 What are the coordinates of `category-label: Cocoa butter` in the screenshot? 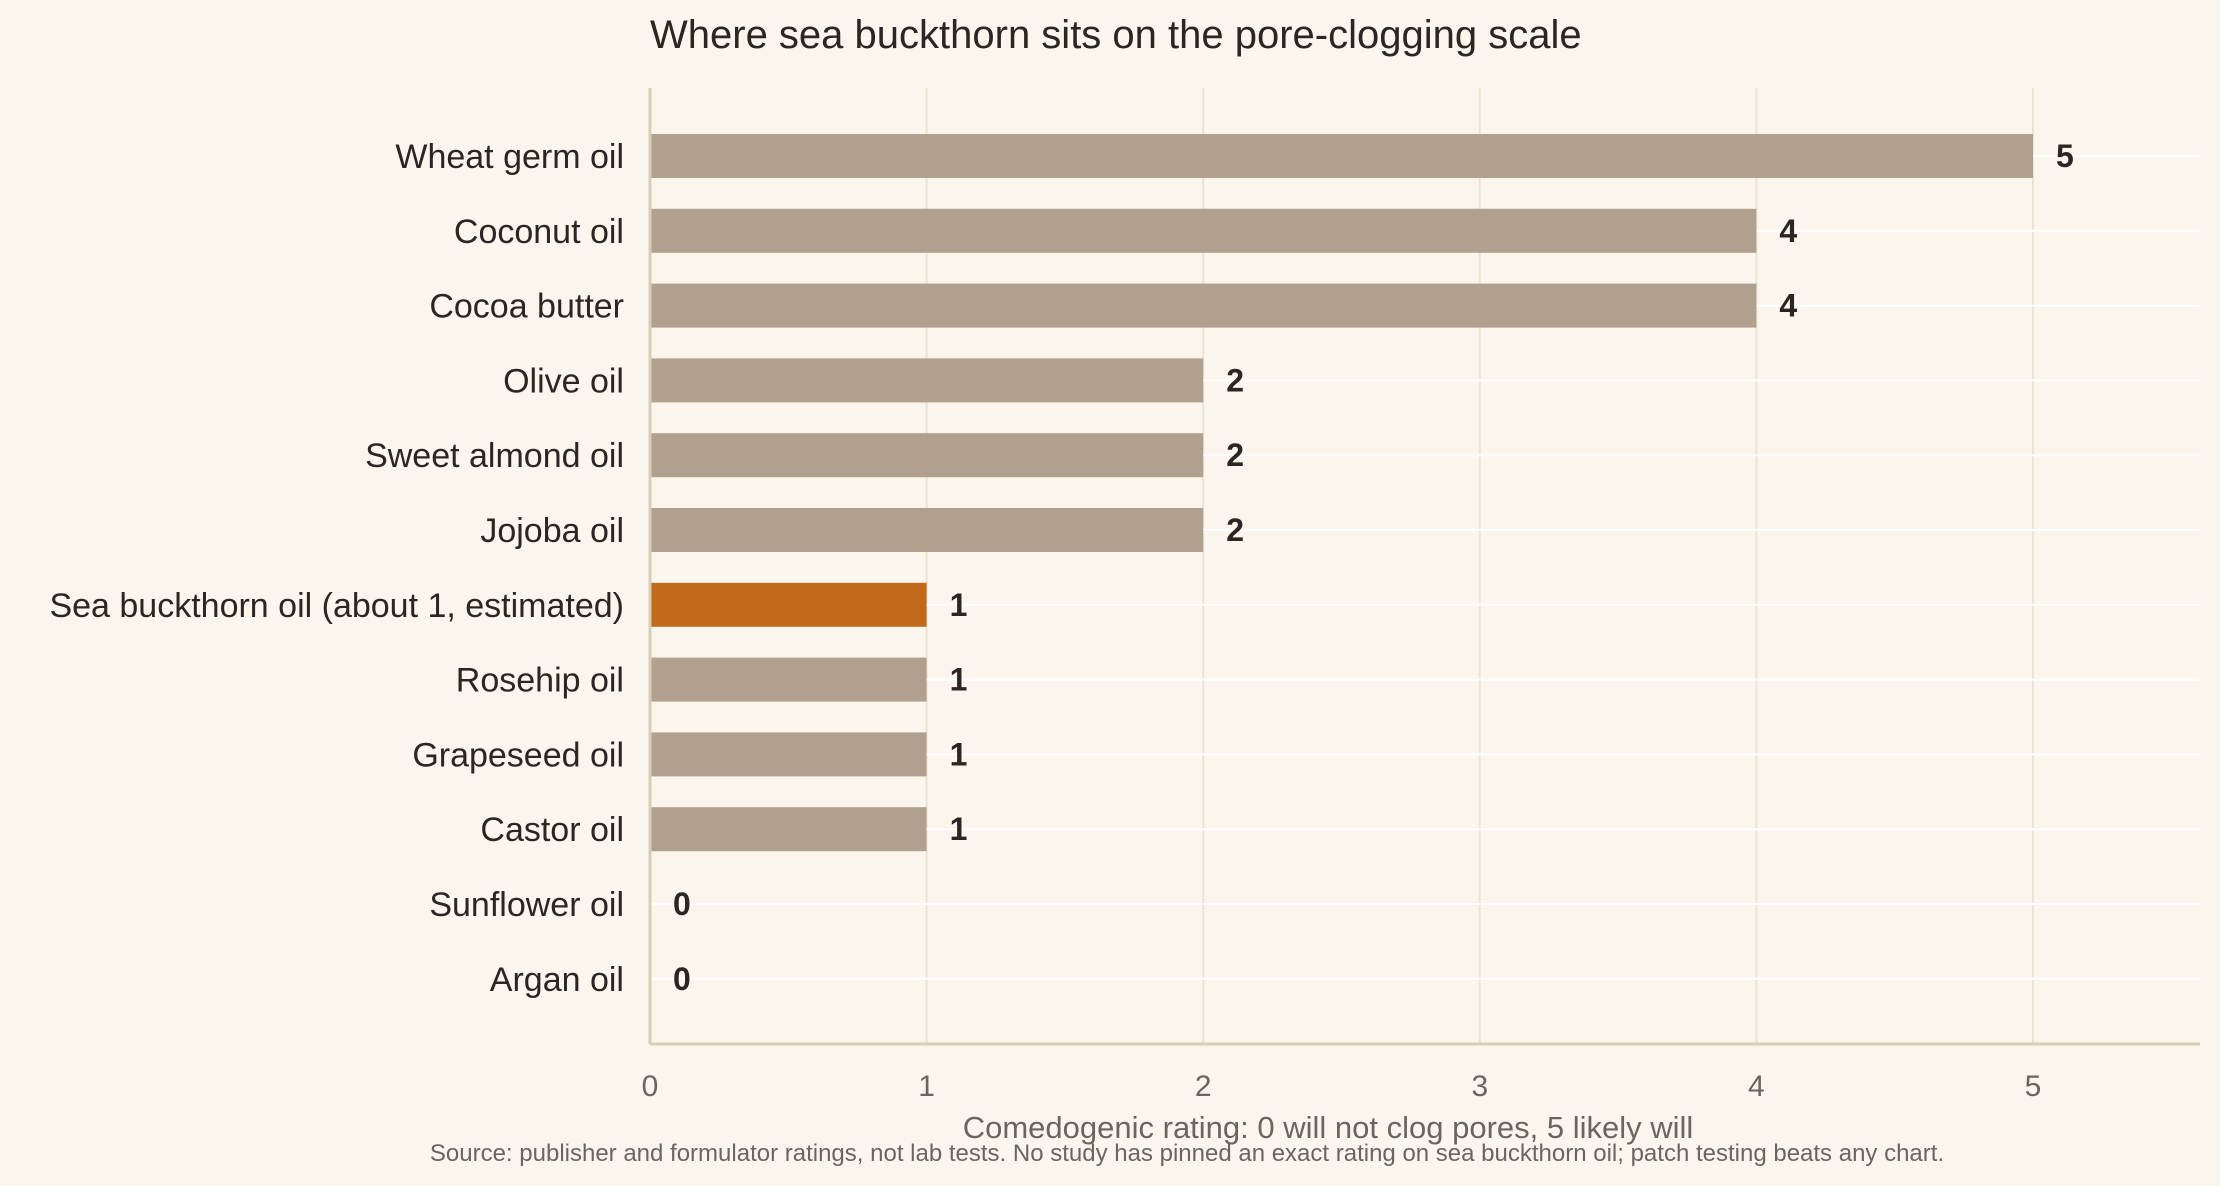 It's located at (526, 307).